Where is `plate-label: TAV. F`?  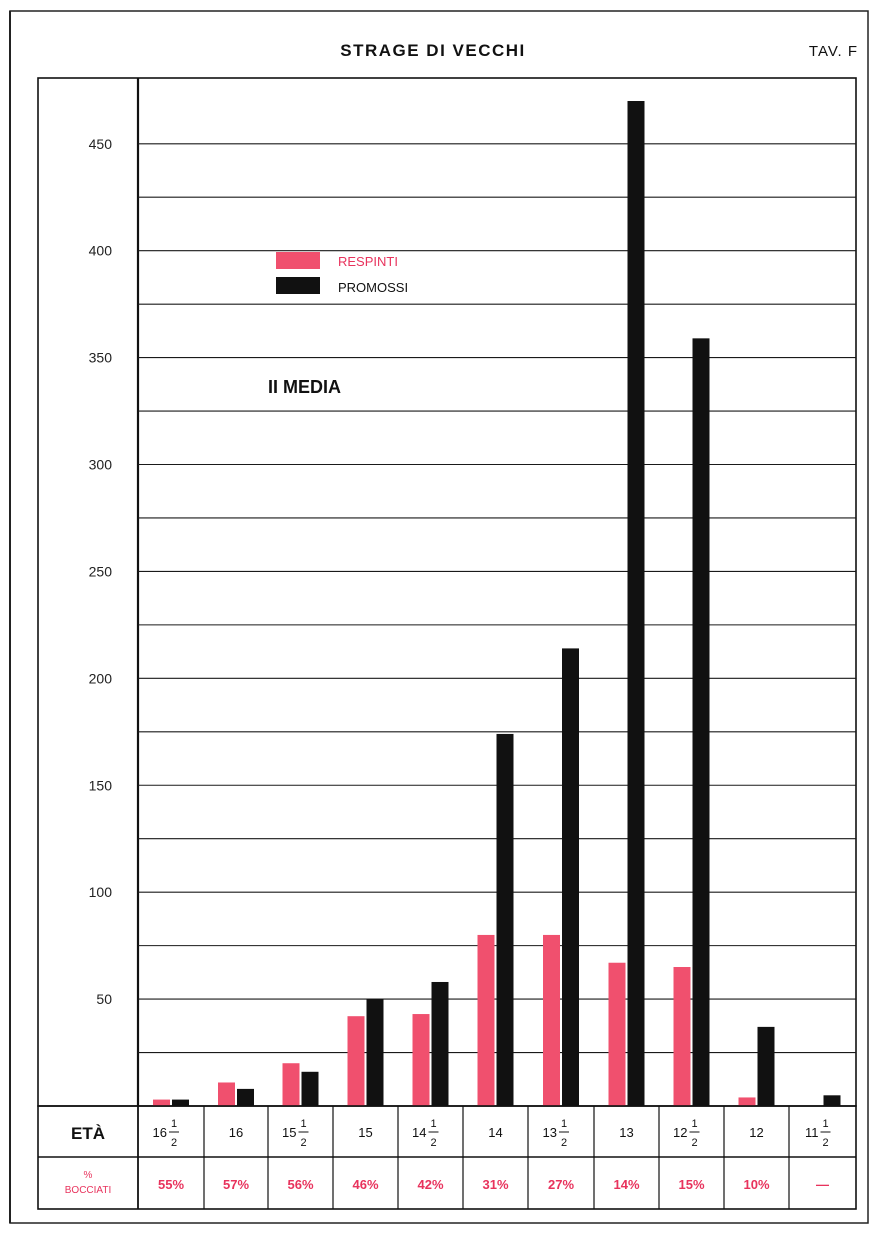
plate-label: TAV. F is located at coordinates (833, 51).